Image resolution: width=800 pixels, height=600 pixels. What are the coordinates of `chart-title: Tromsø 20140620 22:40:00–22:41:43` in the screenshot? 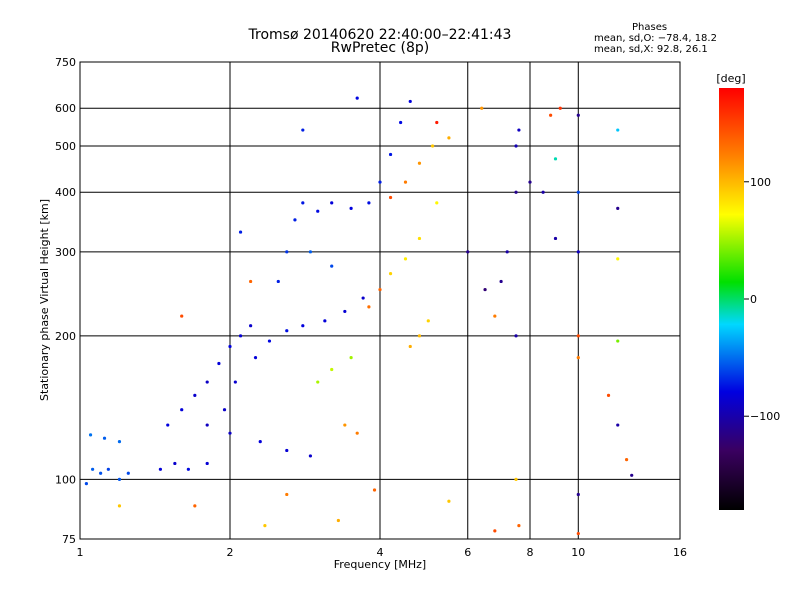 It's located at (380, 35).